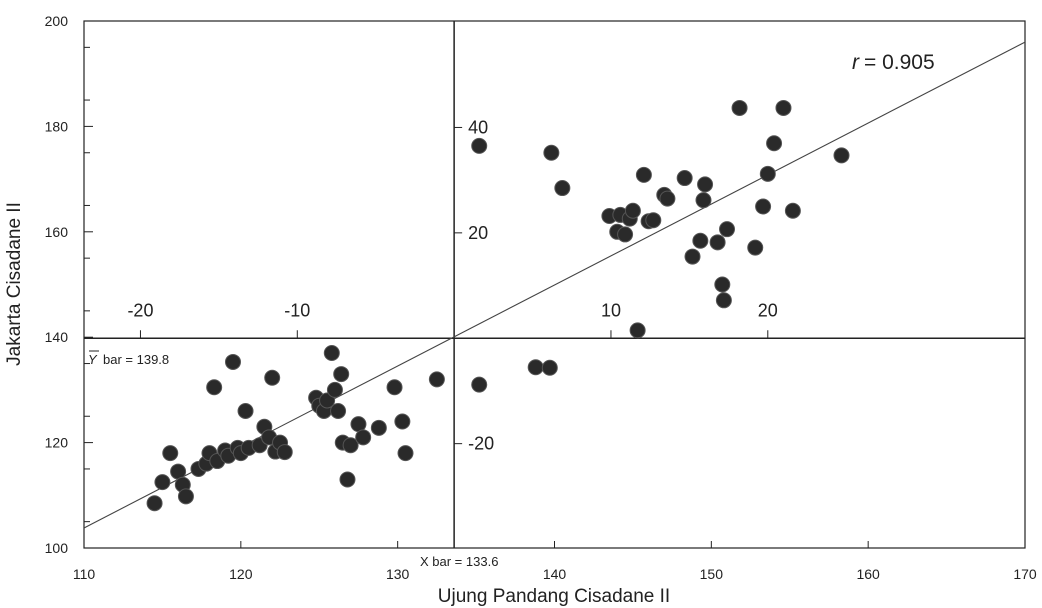  I want to click on y-tick-label: 100, so click(57, 548).